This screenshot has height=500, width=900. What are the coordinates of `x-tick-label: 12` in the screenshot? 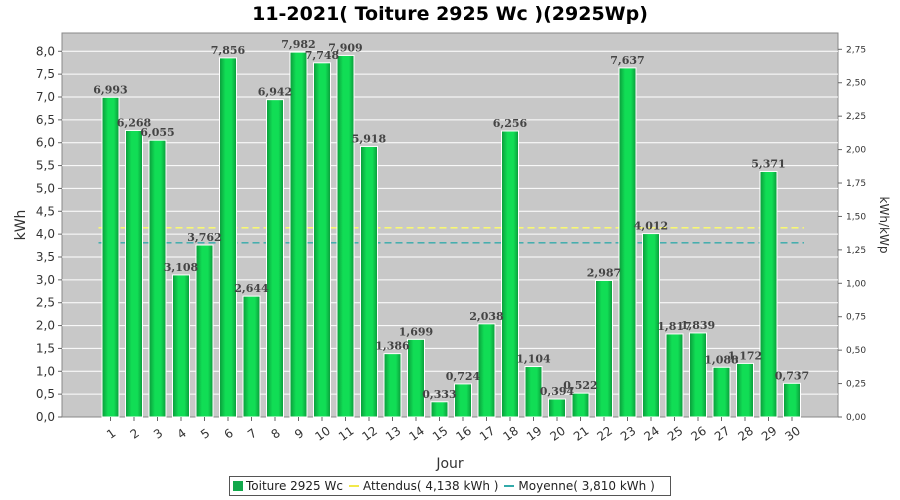 It's located at (369, 434).